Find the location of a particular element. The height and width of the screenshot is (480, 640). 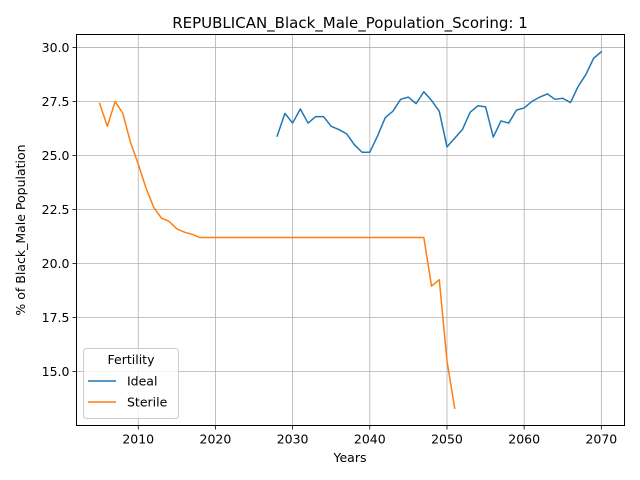

y-tick-label: 15.0 is located at coordinates (56, 371).